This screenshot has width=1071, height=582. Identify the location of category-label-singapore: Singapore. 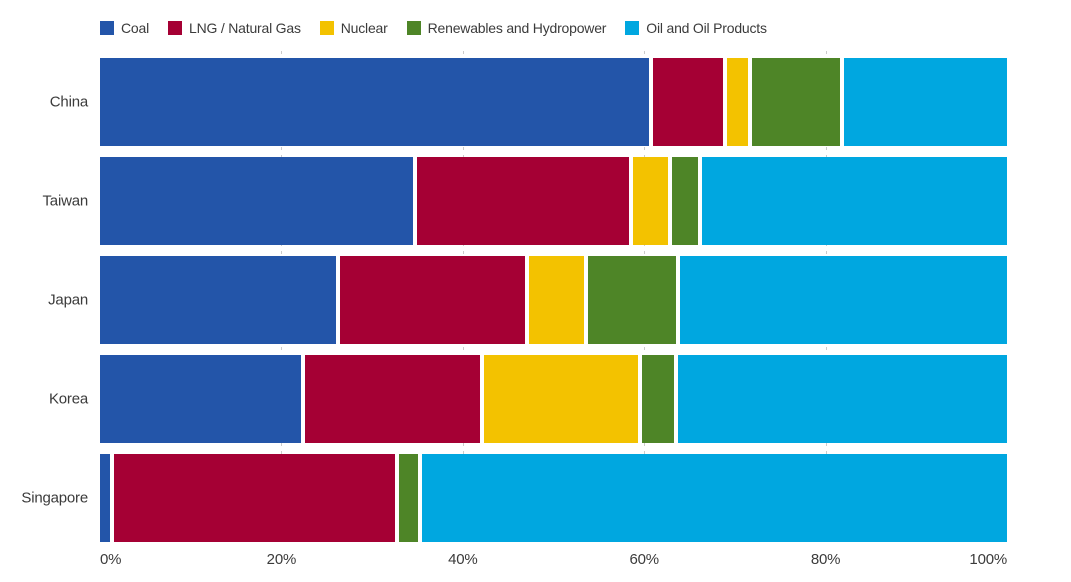
(54, 498).